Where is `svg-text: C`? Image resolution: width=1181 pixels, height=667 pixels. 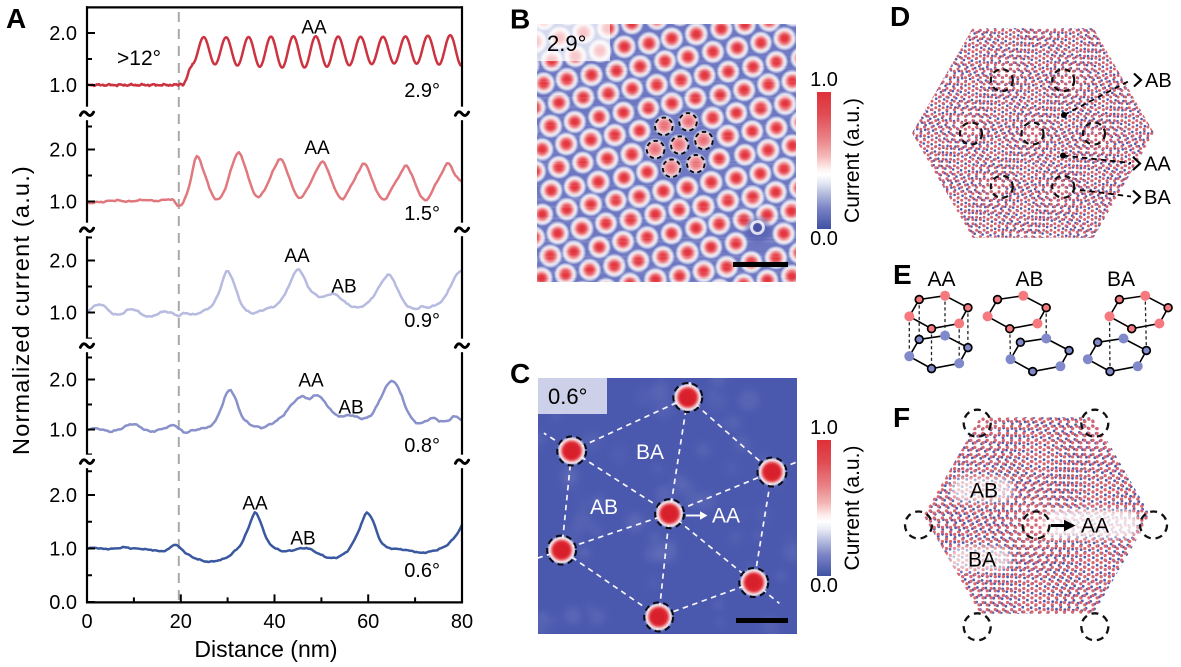 svg-text: C is located at coordinates (520, 373).